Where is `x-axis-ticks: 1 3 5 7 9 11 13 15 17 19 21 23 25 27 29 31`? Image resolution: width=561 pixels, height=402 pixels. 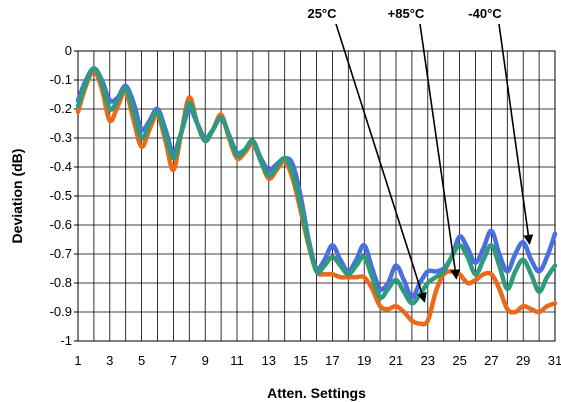
x-axis-ticks: 1 3 5 7 9 11 13 15 17 19 21 23 25 27 29 31 is located at coordinates (317, 360).